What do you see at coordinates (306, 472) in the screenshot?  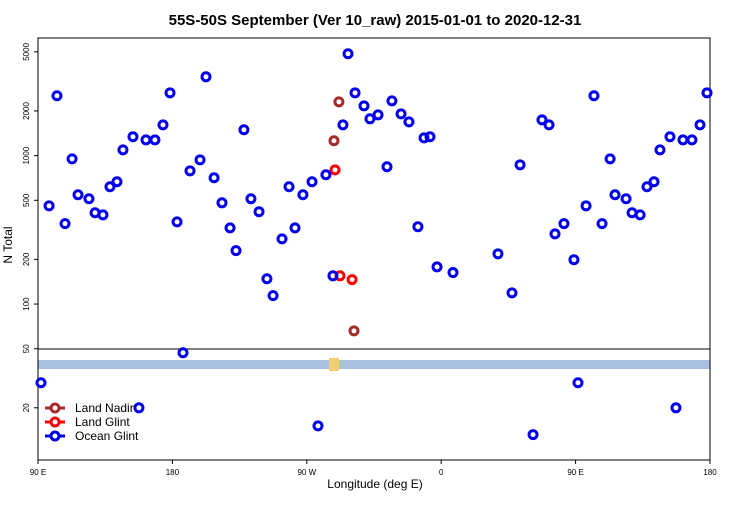 I see `x-tick-label: 90 W` at bounding box center [306, 472].